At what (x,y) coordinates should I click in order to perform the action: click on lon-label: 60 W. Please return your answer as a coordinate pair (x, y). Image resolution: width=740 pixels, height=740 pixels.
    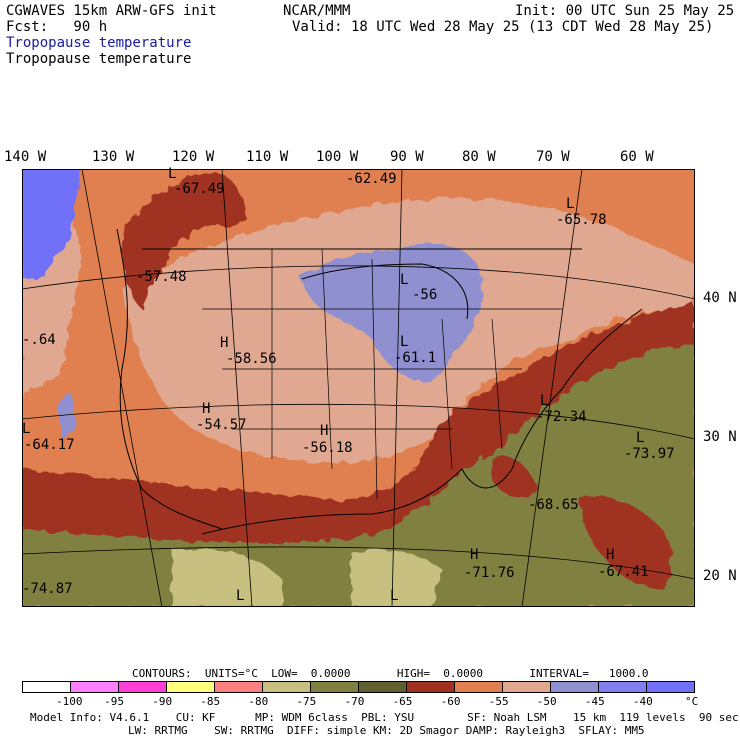
    Looking at the image, I should click on (637, 157).